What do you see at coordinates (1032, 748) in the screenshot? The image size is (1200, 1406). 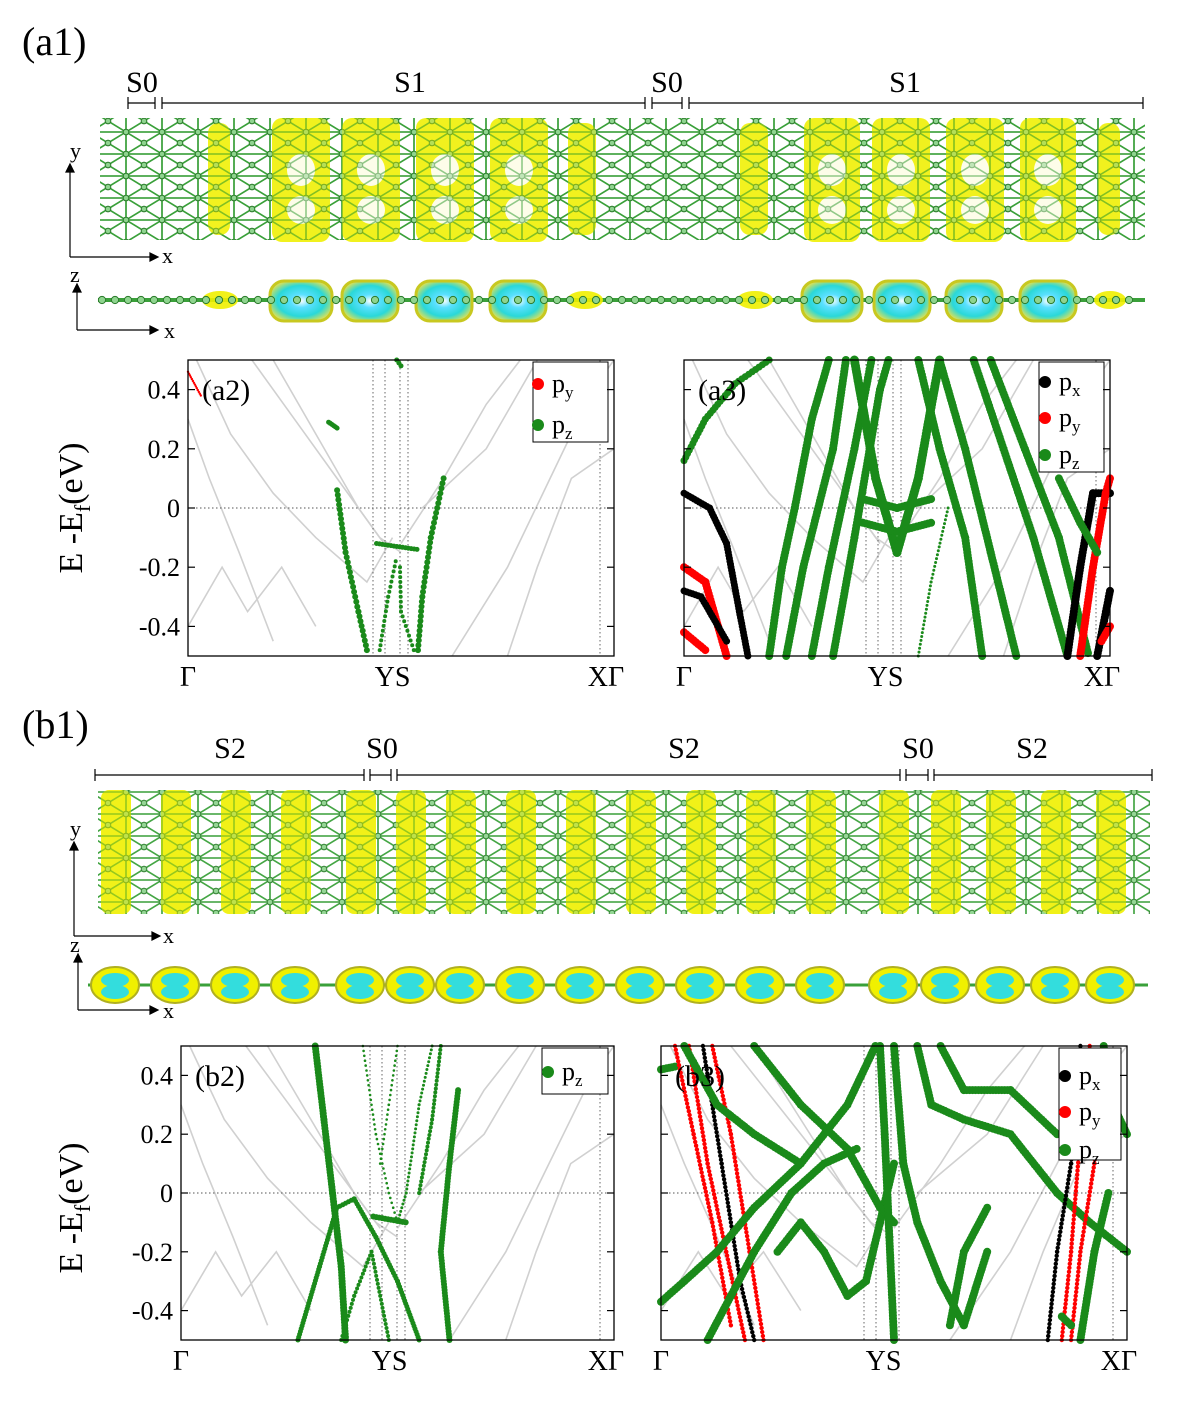 I see `b1-segment-label: S2` at bounding box center [1032, 748].